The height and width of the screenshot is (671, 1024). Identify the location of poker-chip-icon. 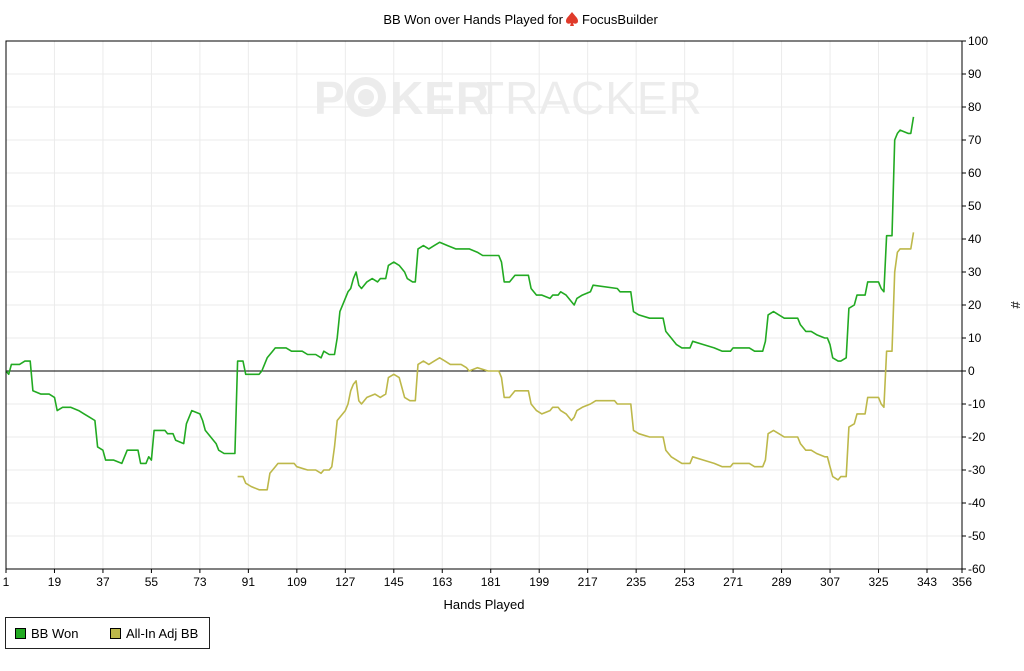
(366, 97).